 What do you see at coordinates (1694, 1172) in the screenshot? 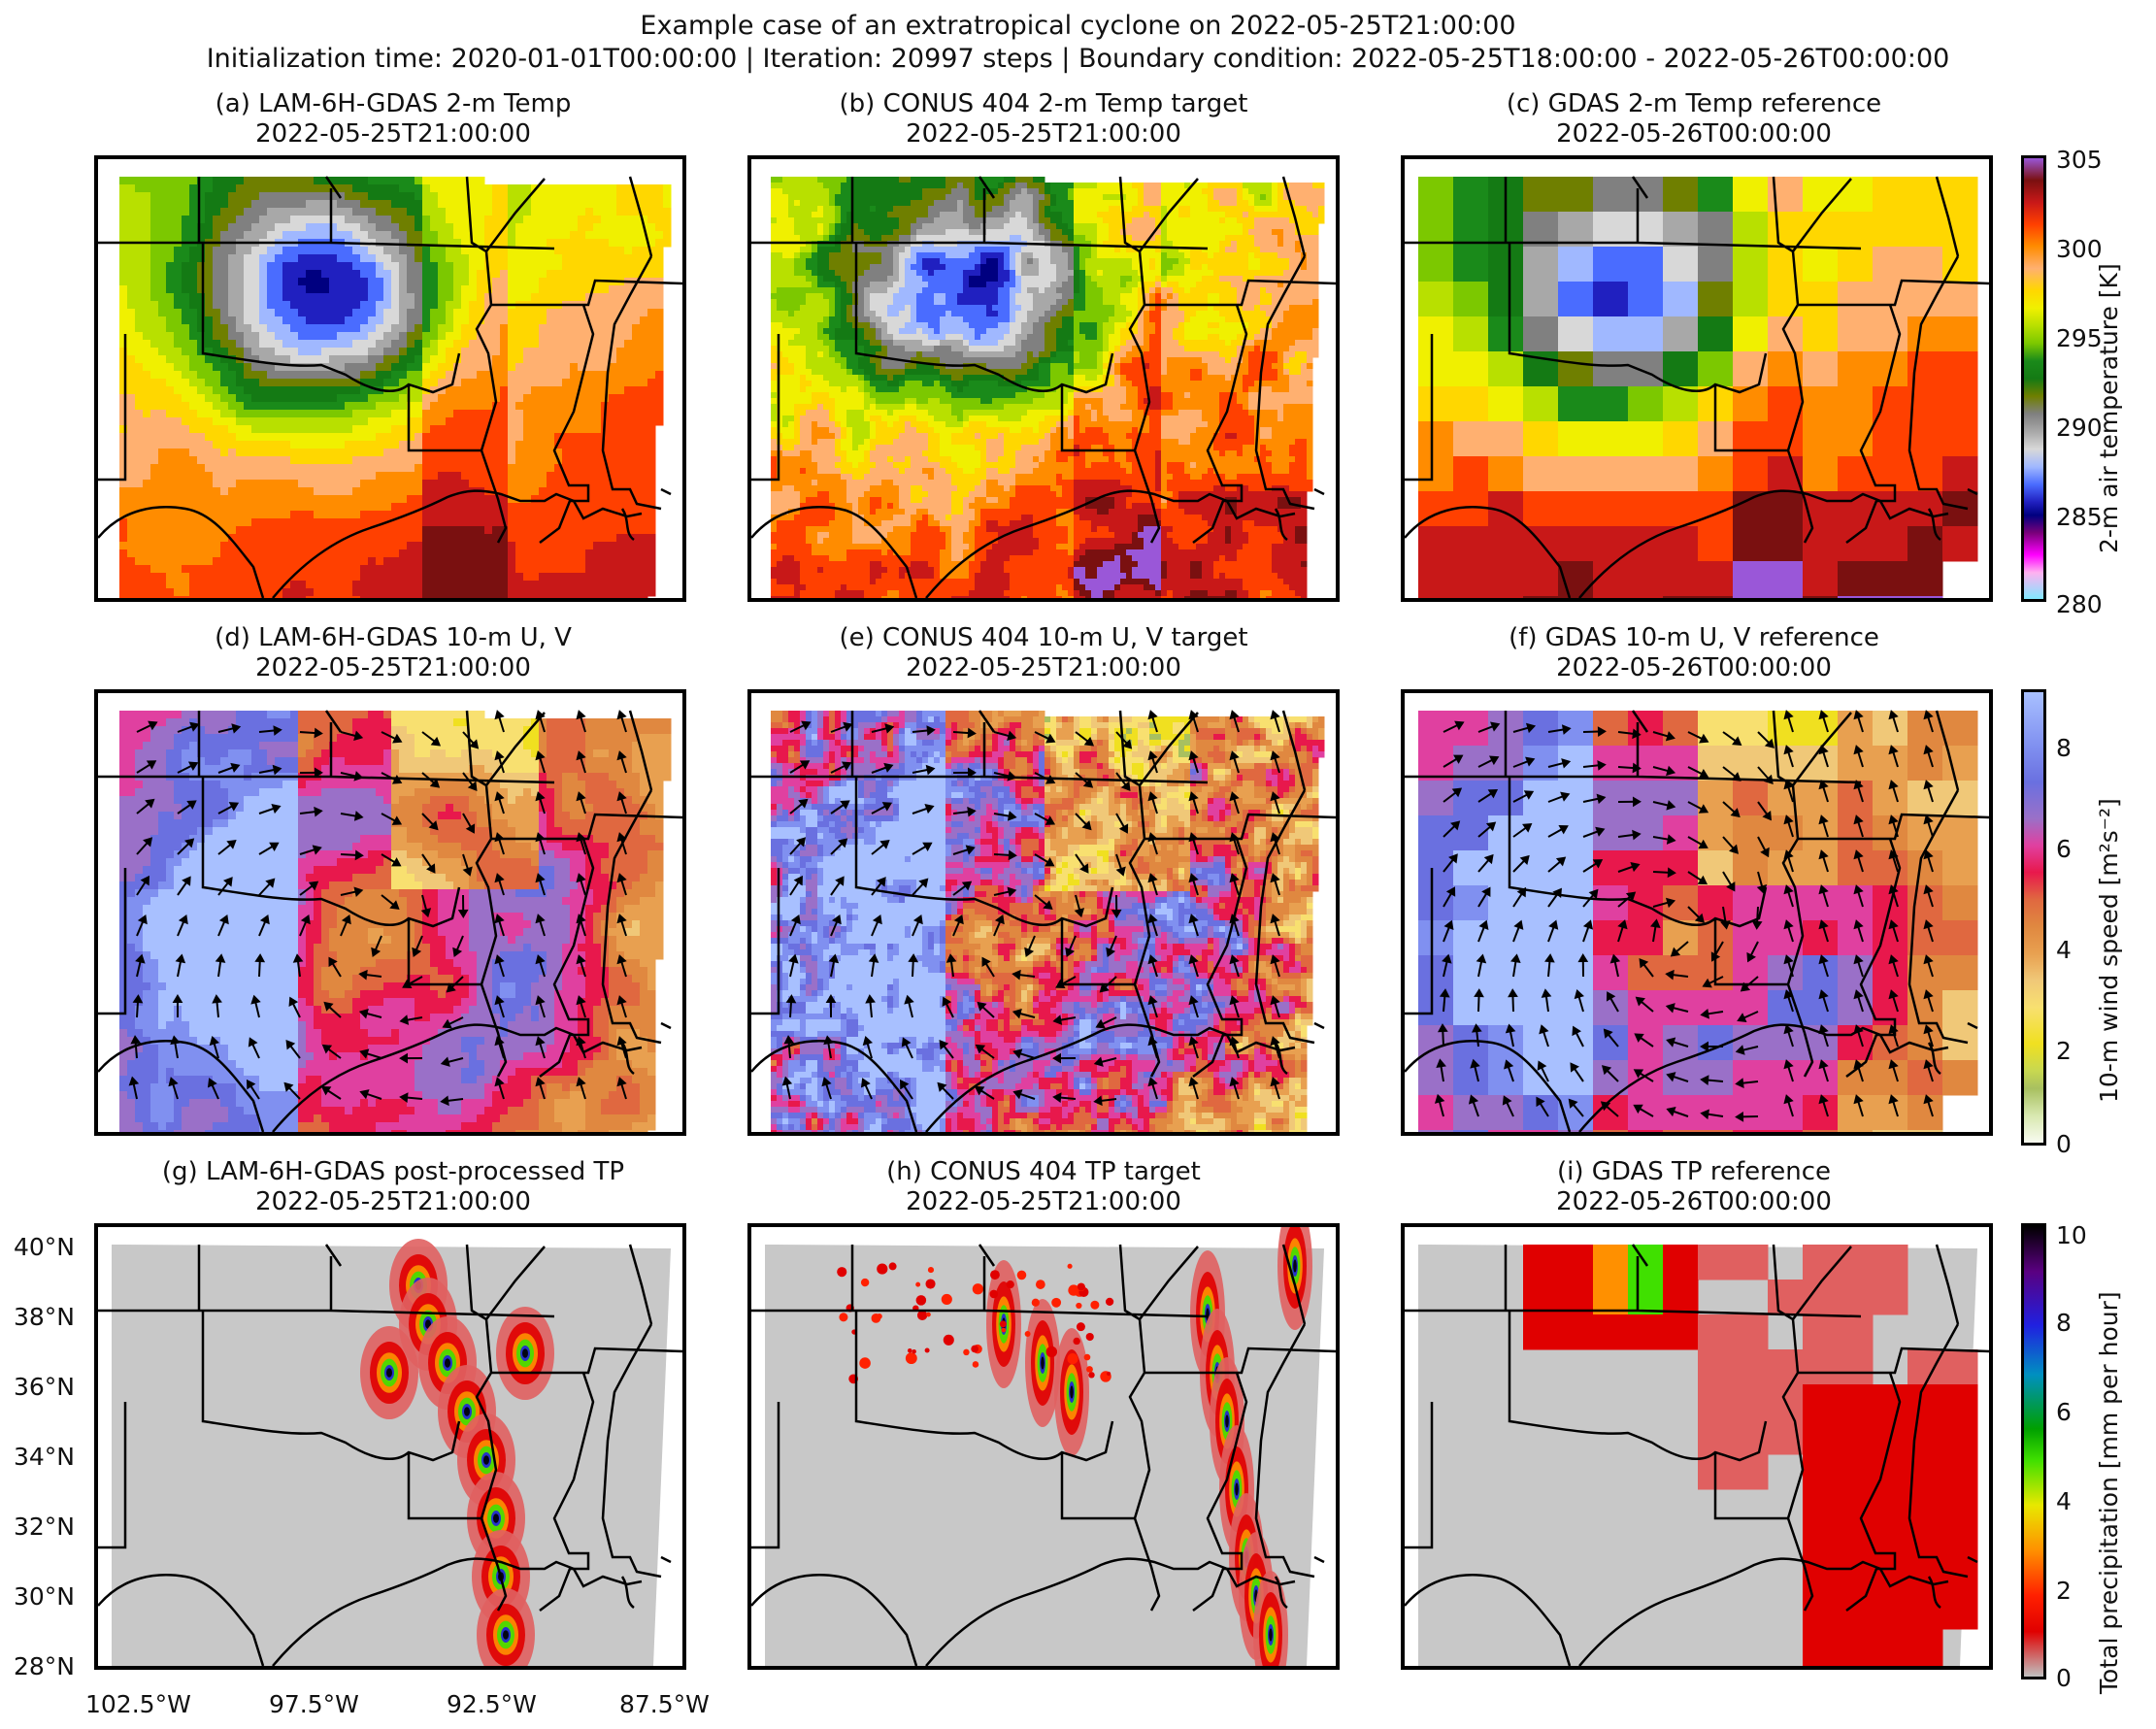
I see `panel-i-title: (i) GDAS TP reference` at bounding box center [1694, 1172].